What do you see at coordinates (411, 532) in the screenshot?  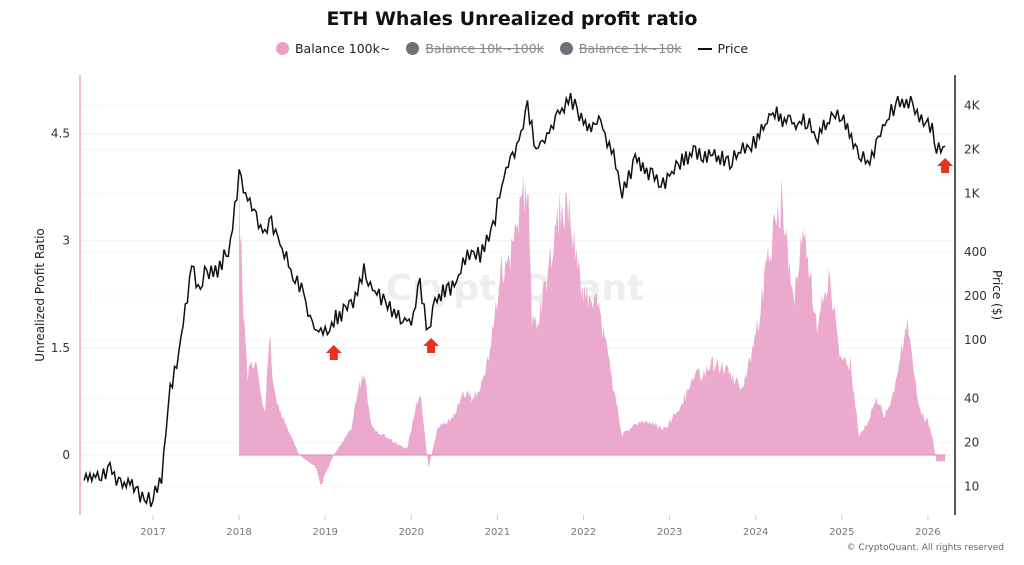 I see `x-tick-label: 2020` at bounding box center [411, 532].